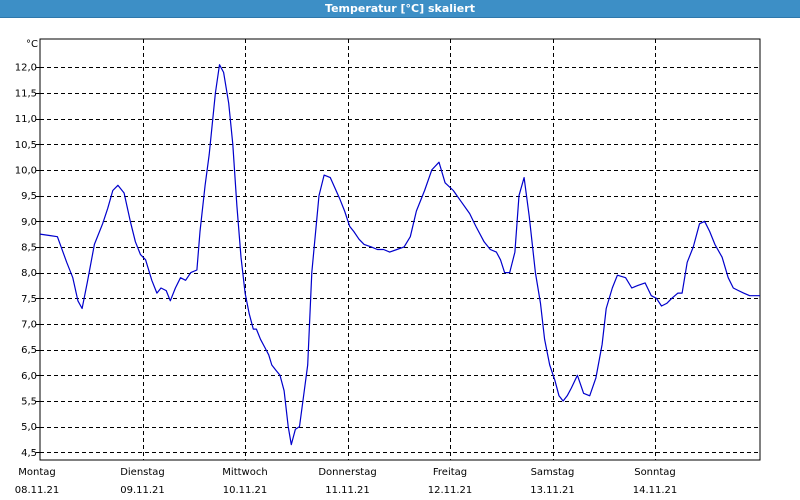 The image size is (800, 500). Describe the element at coordinates (29, 324) in the screenshot. I see `y-tick-label: 7,0` at that location.